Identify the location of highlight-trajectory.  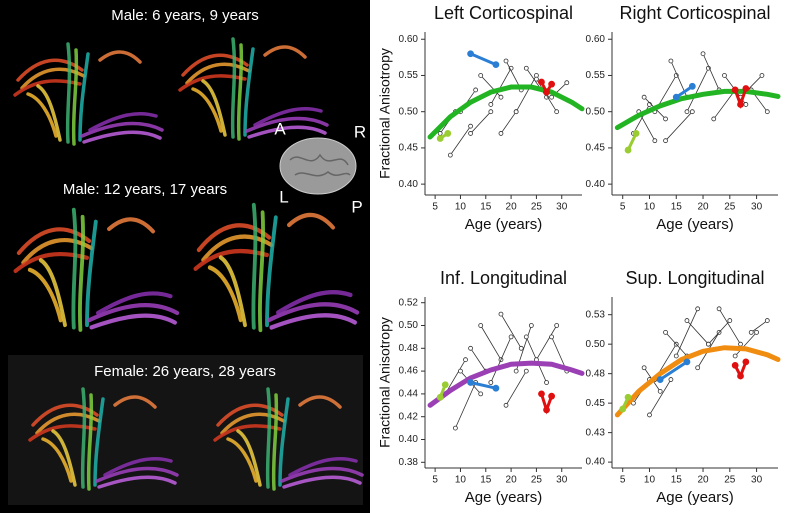
(673, 371).